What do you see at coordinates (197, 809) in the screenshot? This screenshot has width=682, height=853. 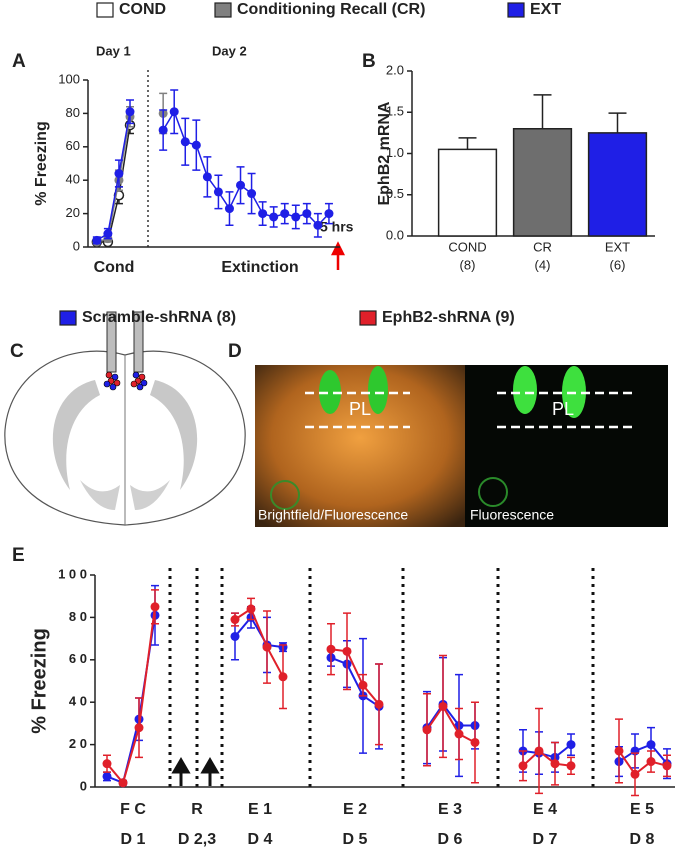 I see `session-label: R` at bounding box center [197, 809].